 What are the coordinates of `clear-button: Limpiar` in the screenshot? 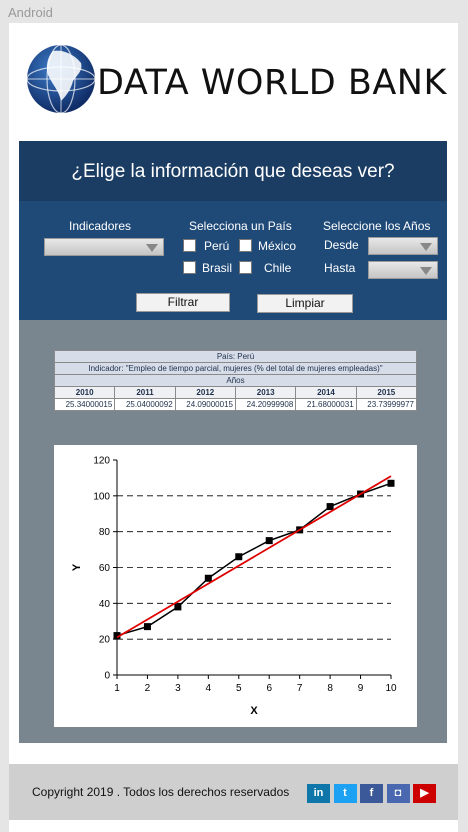 It's located at (305, 303).